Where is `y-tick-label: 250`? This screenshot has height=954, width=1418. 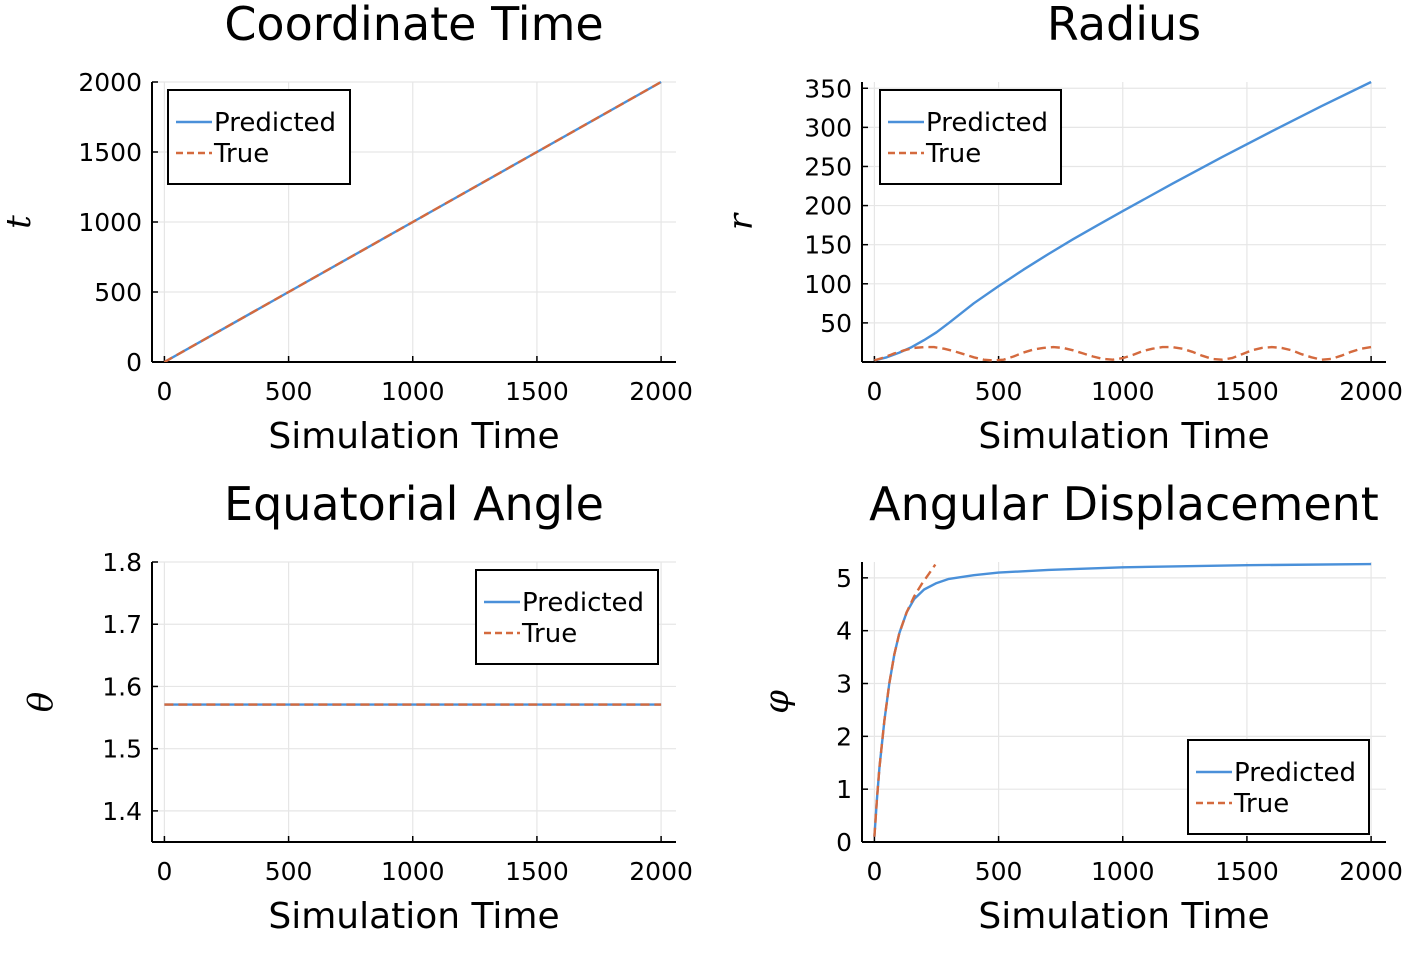 y-tick-label: 250 is located at coordinates (828, 166).